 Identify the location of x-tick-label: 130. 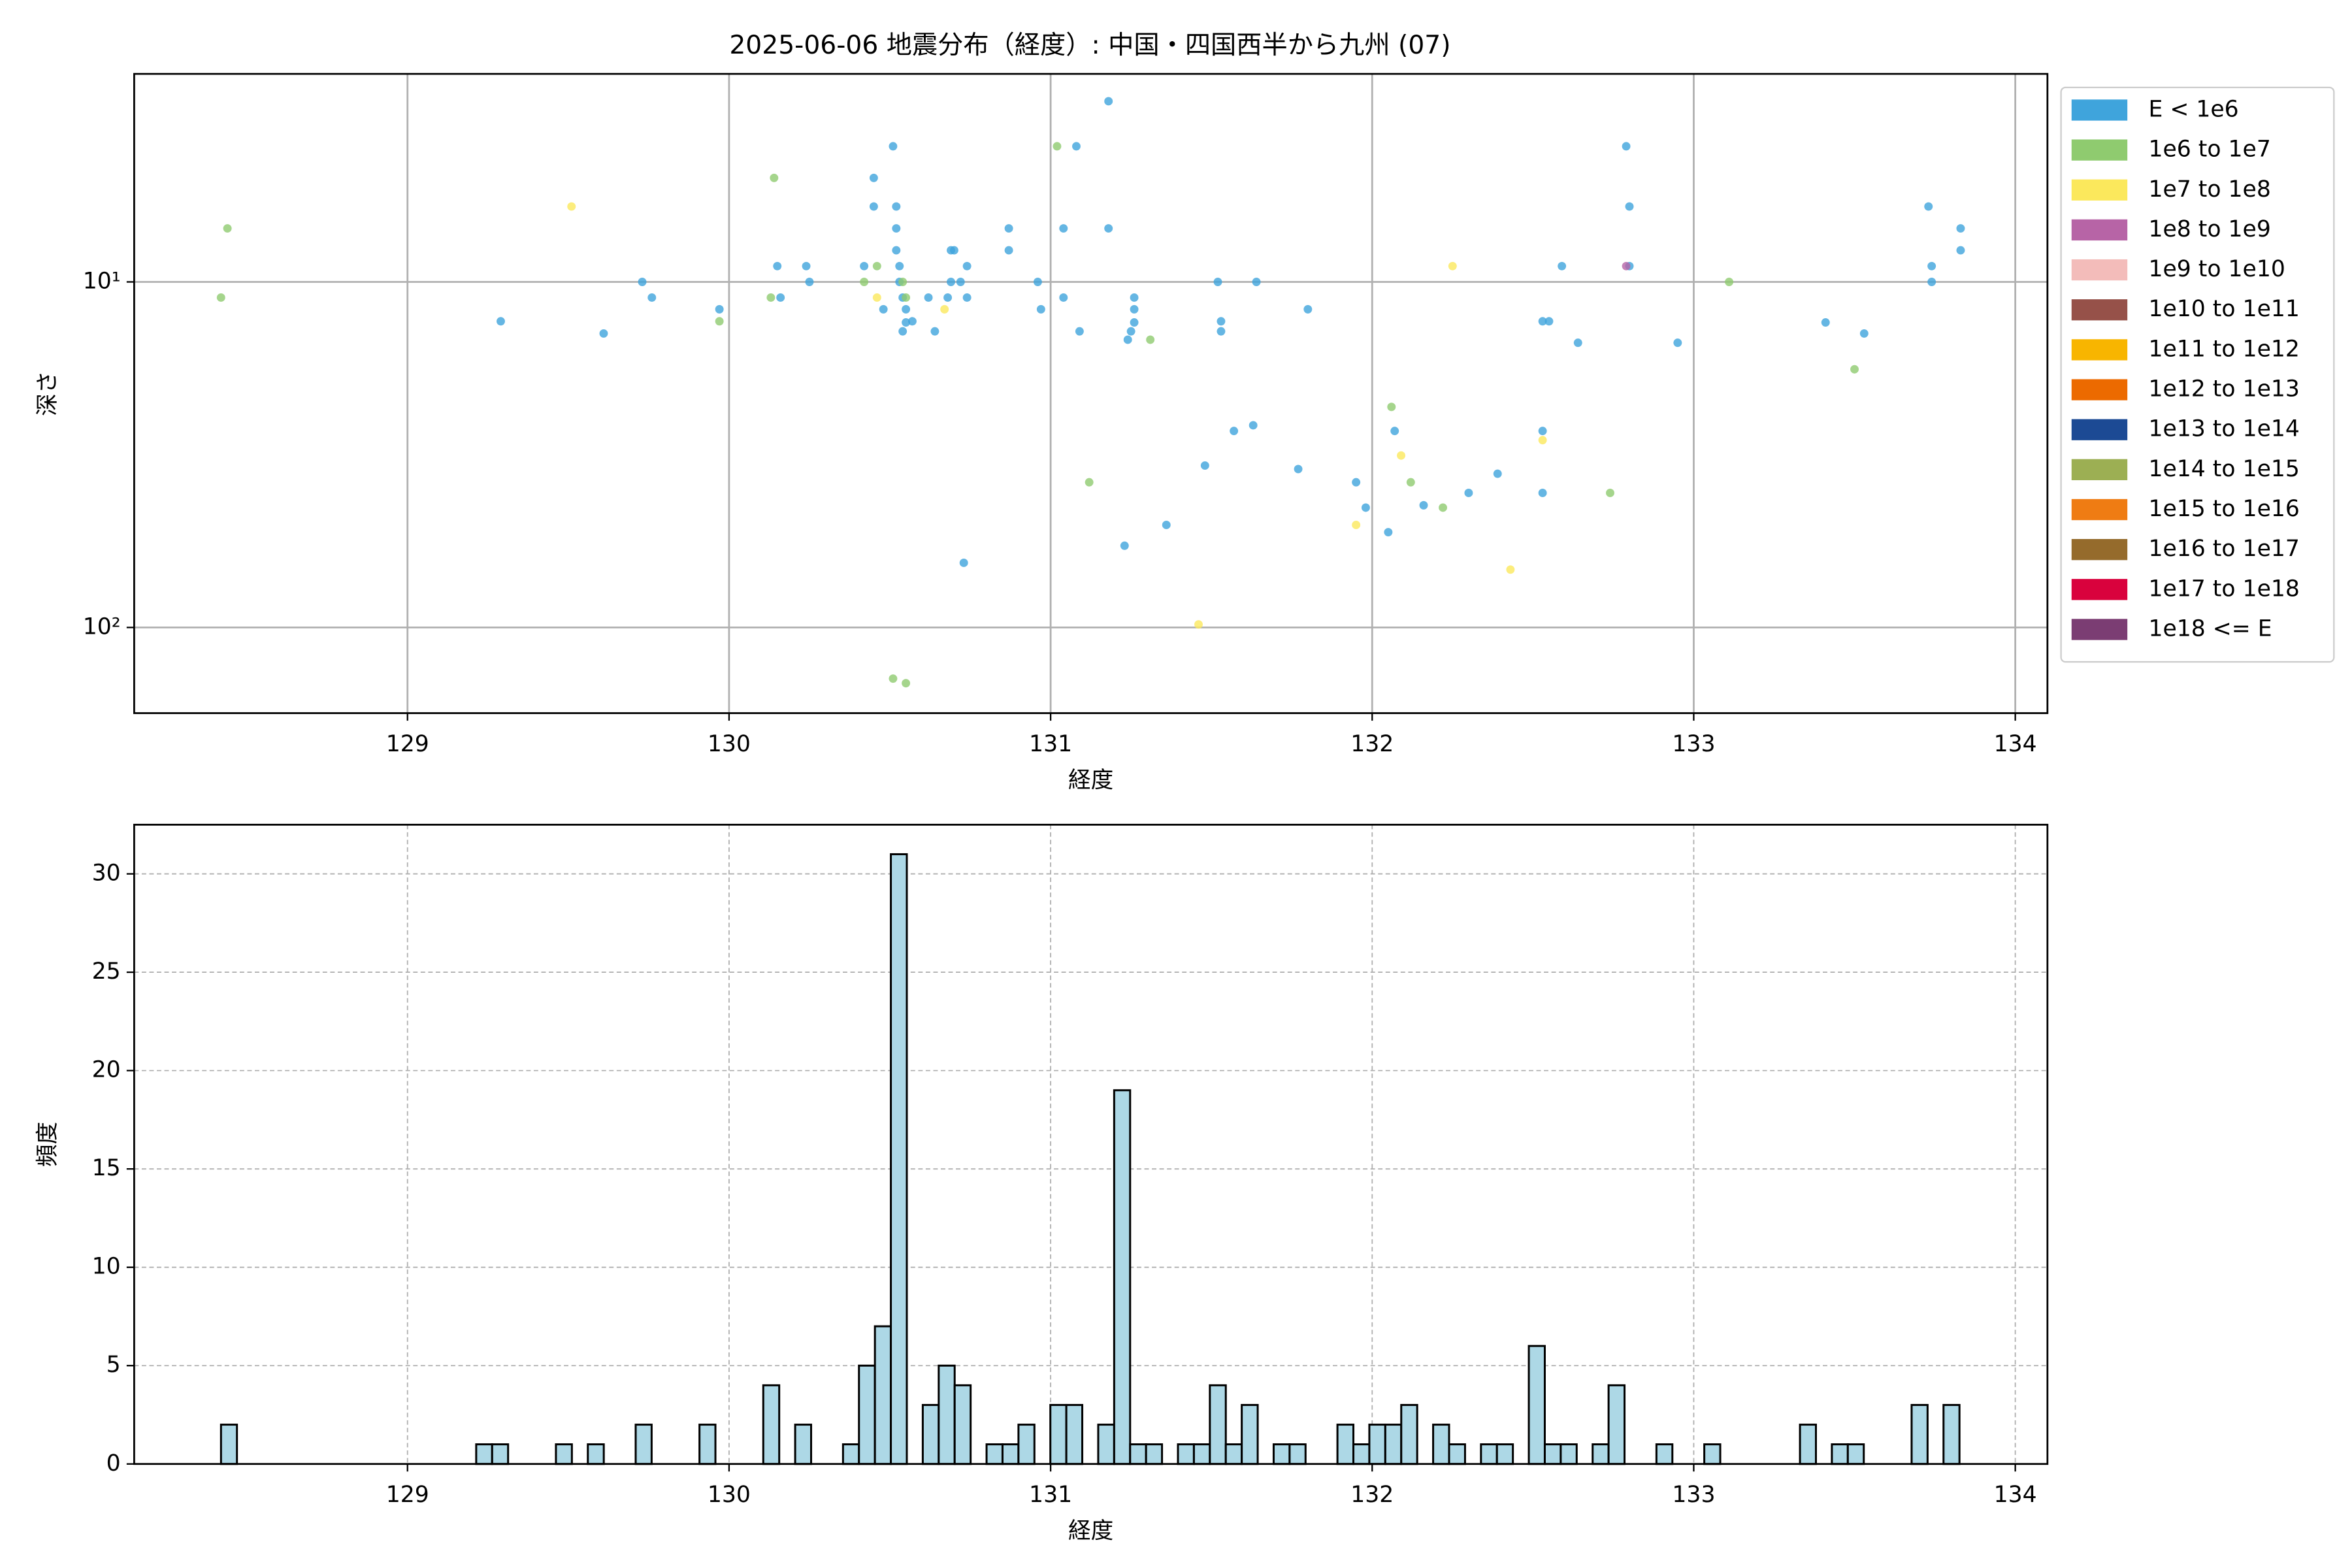
(729, 744).